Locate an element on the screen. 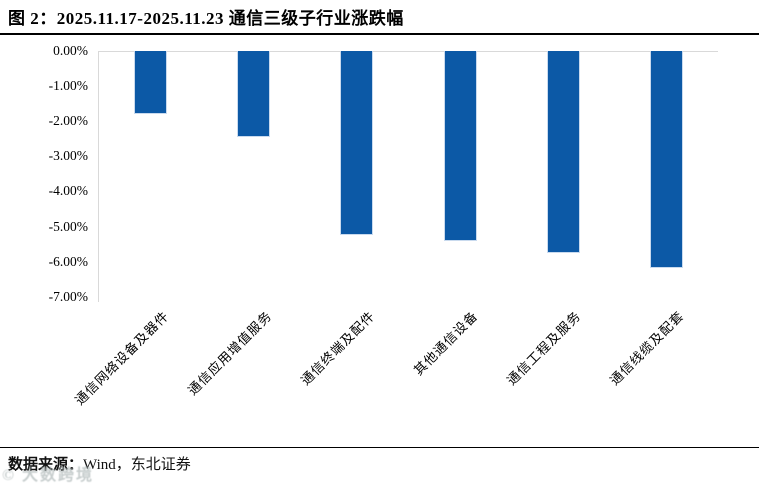 The image size is (759, 484). y-axis-line is located at coordinates (98, 176).